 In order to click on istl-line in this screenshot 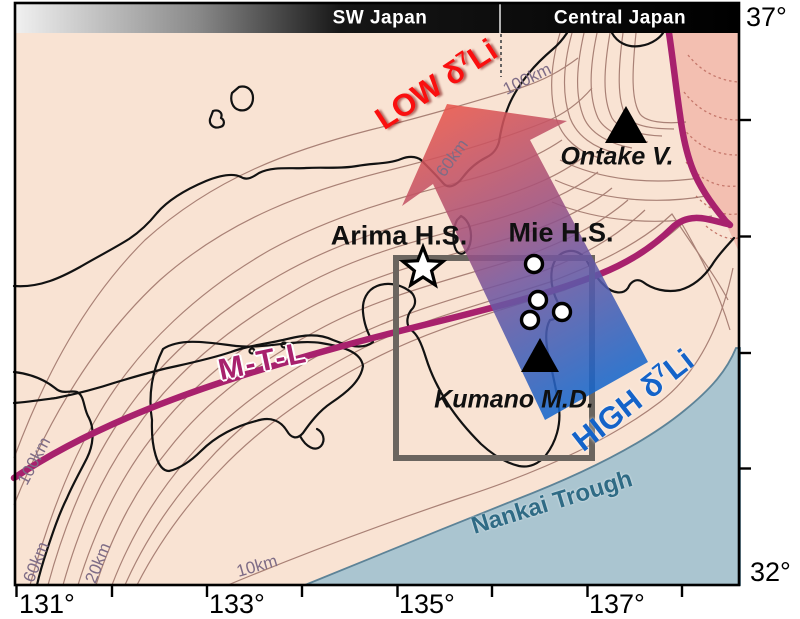, I will do `click(699, 129)`.